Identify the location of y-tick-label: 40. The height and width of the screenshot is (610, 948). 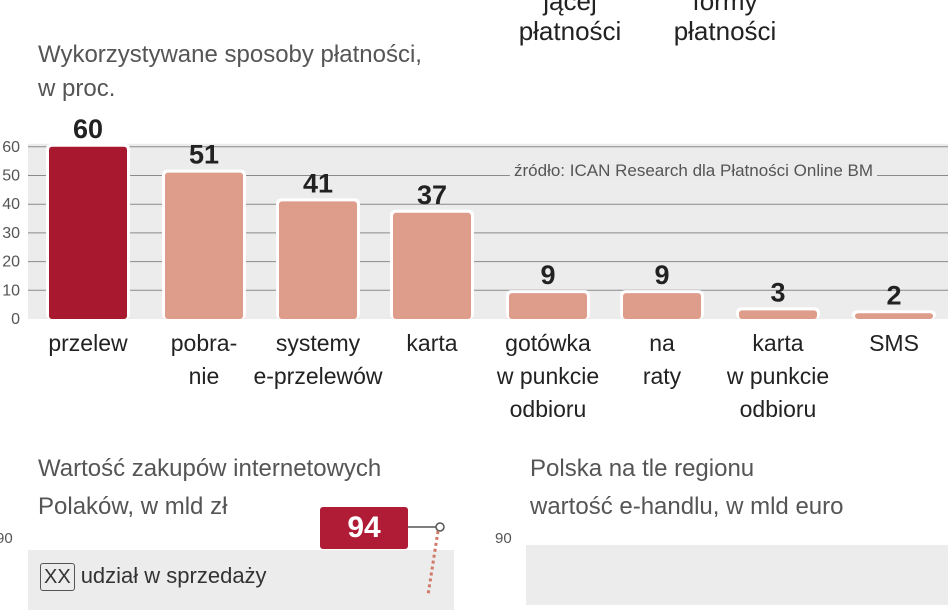
(11, 204).